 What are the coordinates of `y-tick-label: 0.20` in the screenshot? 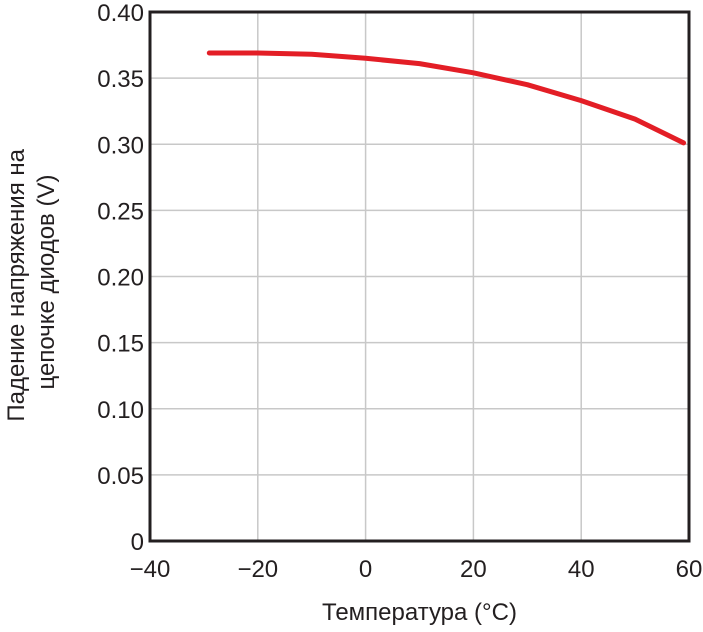 It's located at (120, 278).